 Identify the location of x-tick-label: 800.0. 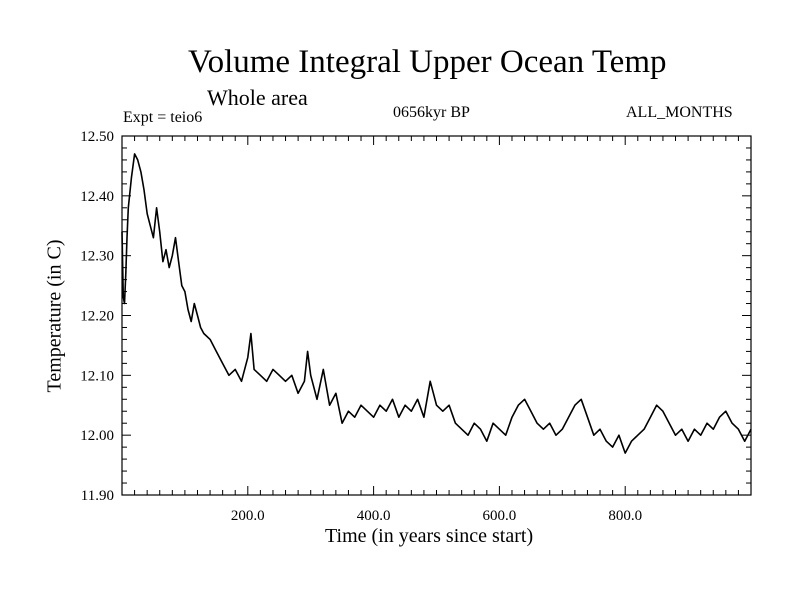
(625, 516).